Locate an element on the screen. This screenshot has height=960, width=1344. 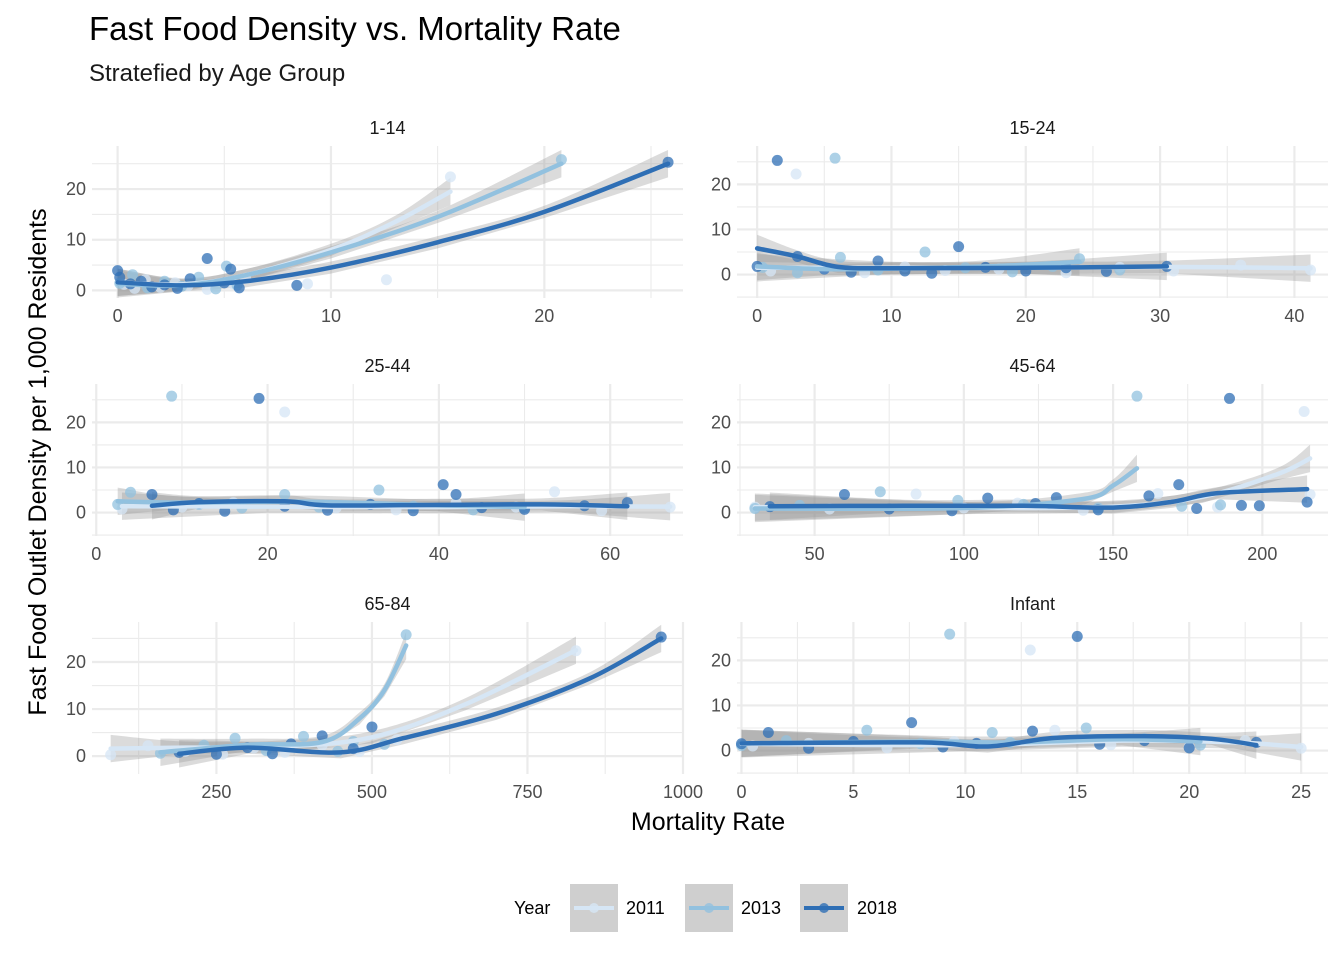
panel-title-65-84: 65-84 is located at coordinates (387, 604).